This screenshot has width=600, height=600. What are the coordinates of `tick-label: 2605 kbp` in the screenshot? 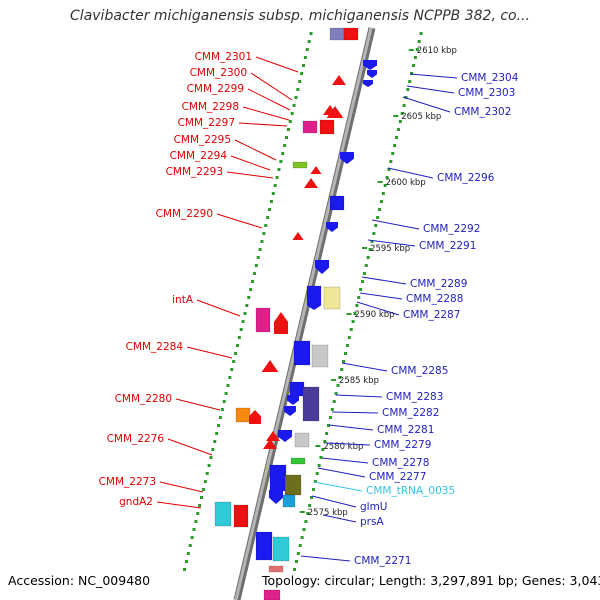 It's located at (421, 117).